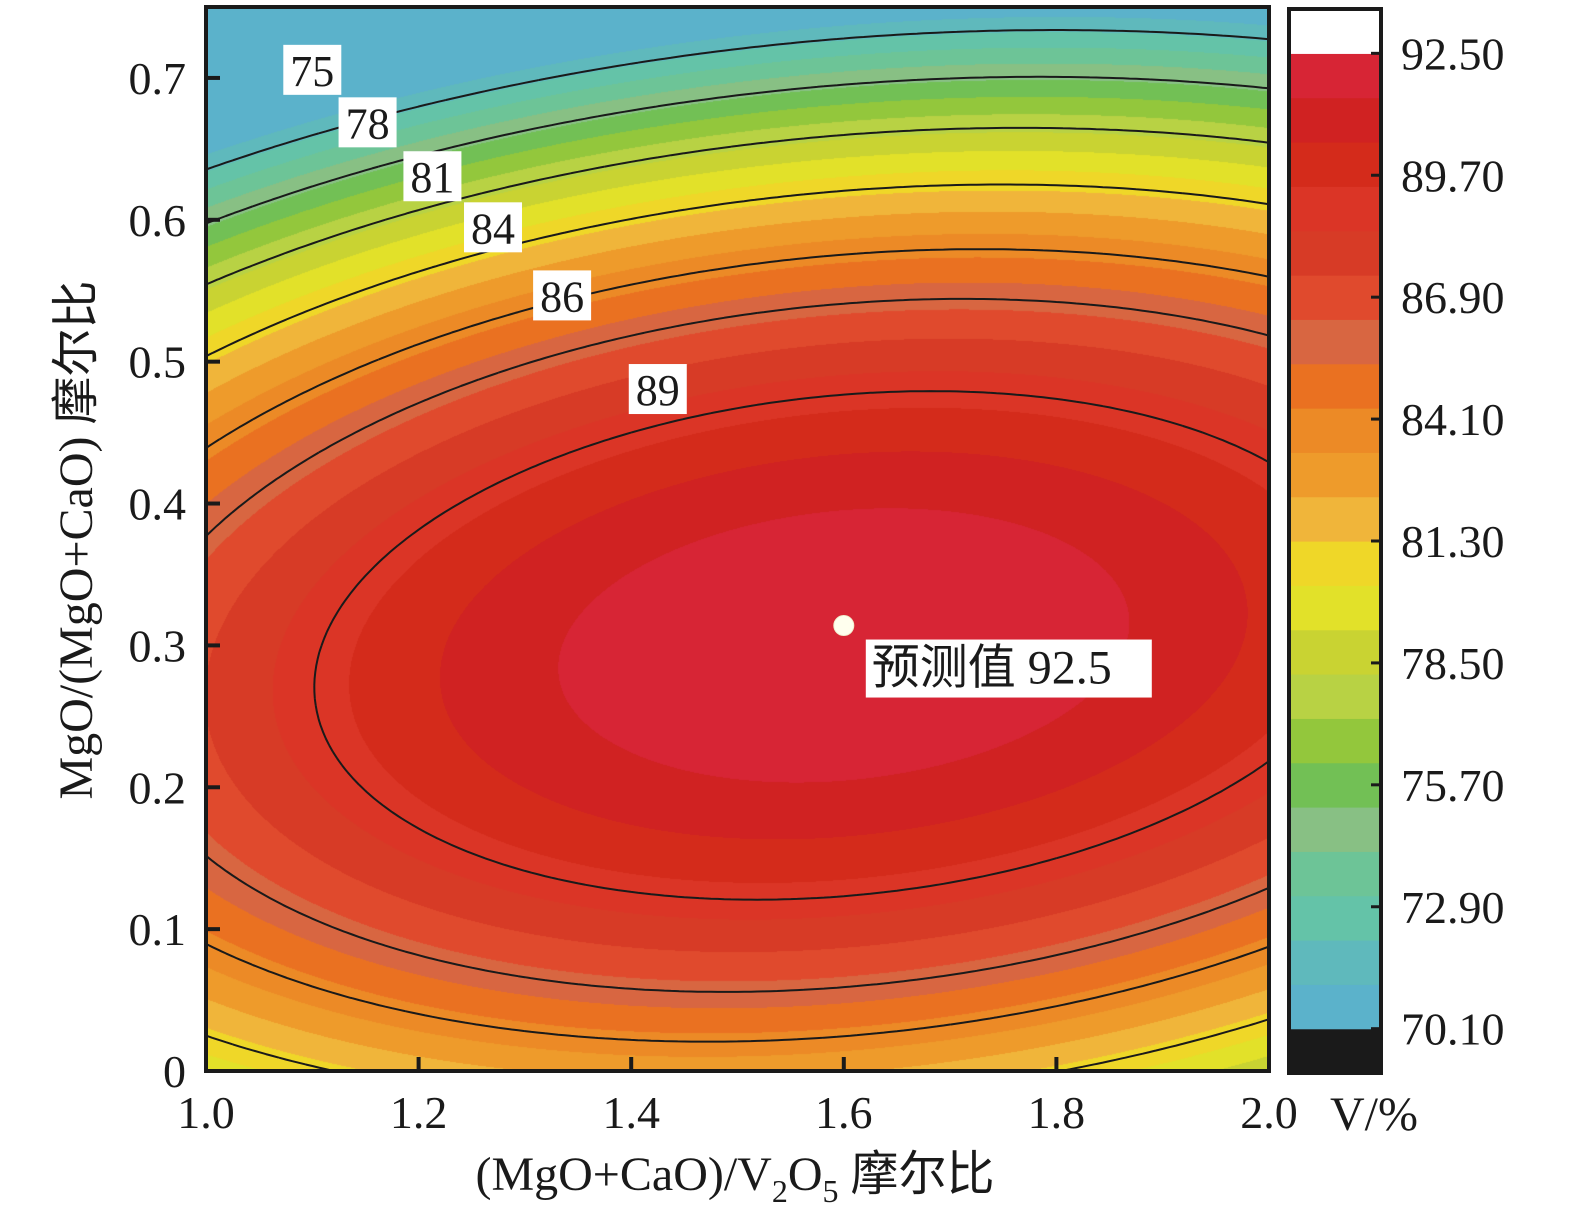 This screenshot has height=1223, width=1575. I want to click on x-tick-label: 1.0, so click(206, 1112).